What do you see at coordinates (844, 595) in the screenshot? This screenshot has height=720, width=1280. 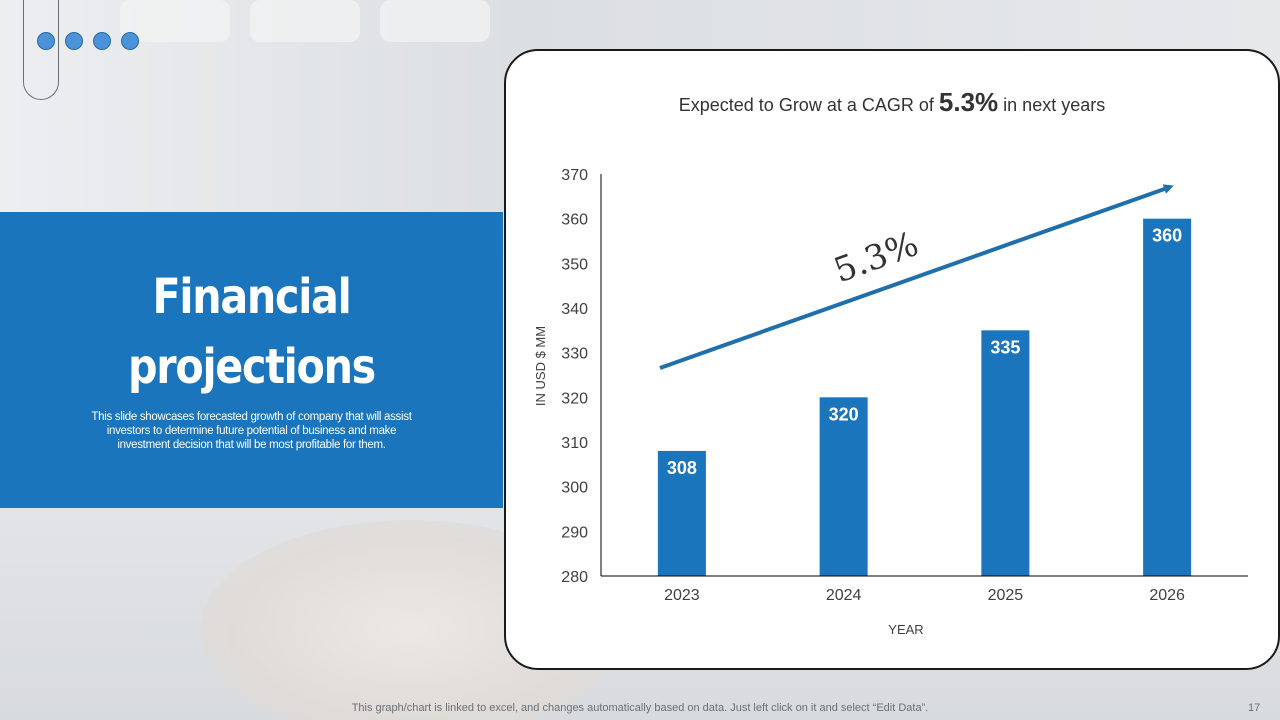 I see `x-tick-label-2024: 2024` at bounding box center [844, 595].